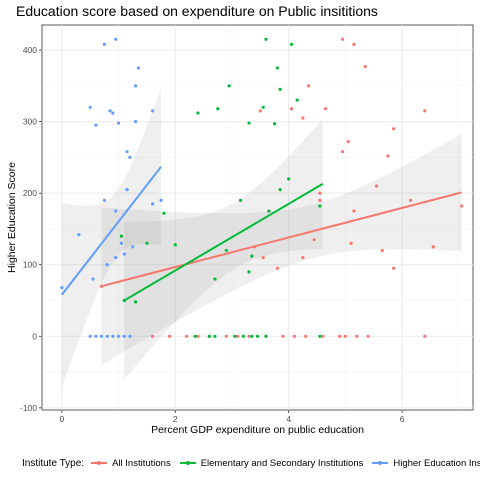 The width and height of the screenshot is (480, 480). What do you see at coordinates (436, 463) in the screenshot?
I see `legend-label-higher-education: Higher Education Institutions` at bounding box center [436, 463].